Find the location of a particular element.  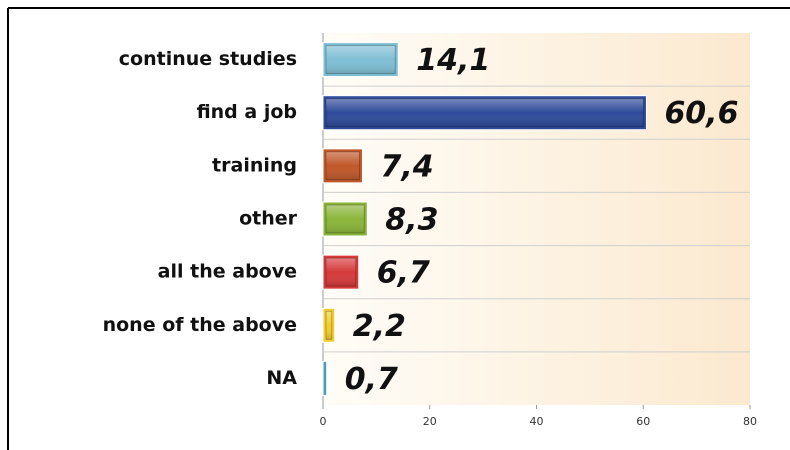

x-tick-label: 20 is located at coordinates (430, 421).